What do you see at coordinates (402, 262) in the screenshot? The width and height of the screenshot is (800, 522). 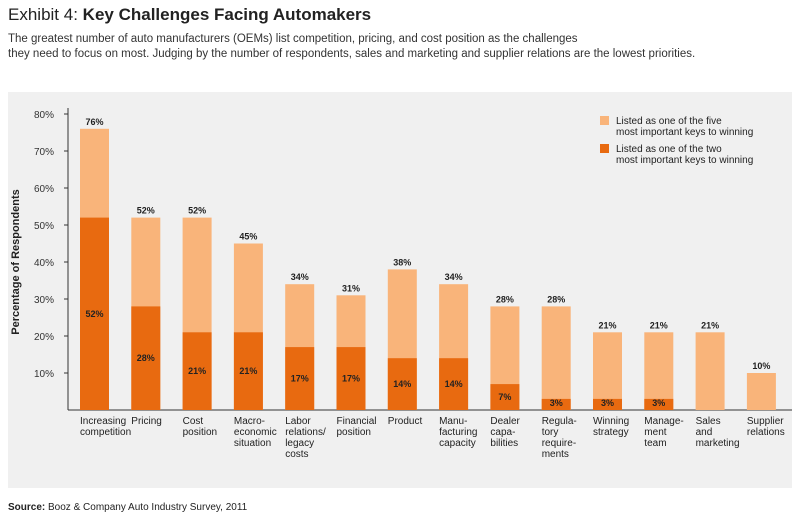 I see `bar-label-top-five: 38%` at bounding box center [402, 262].